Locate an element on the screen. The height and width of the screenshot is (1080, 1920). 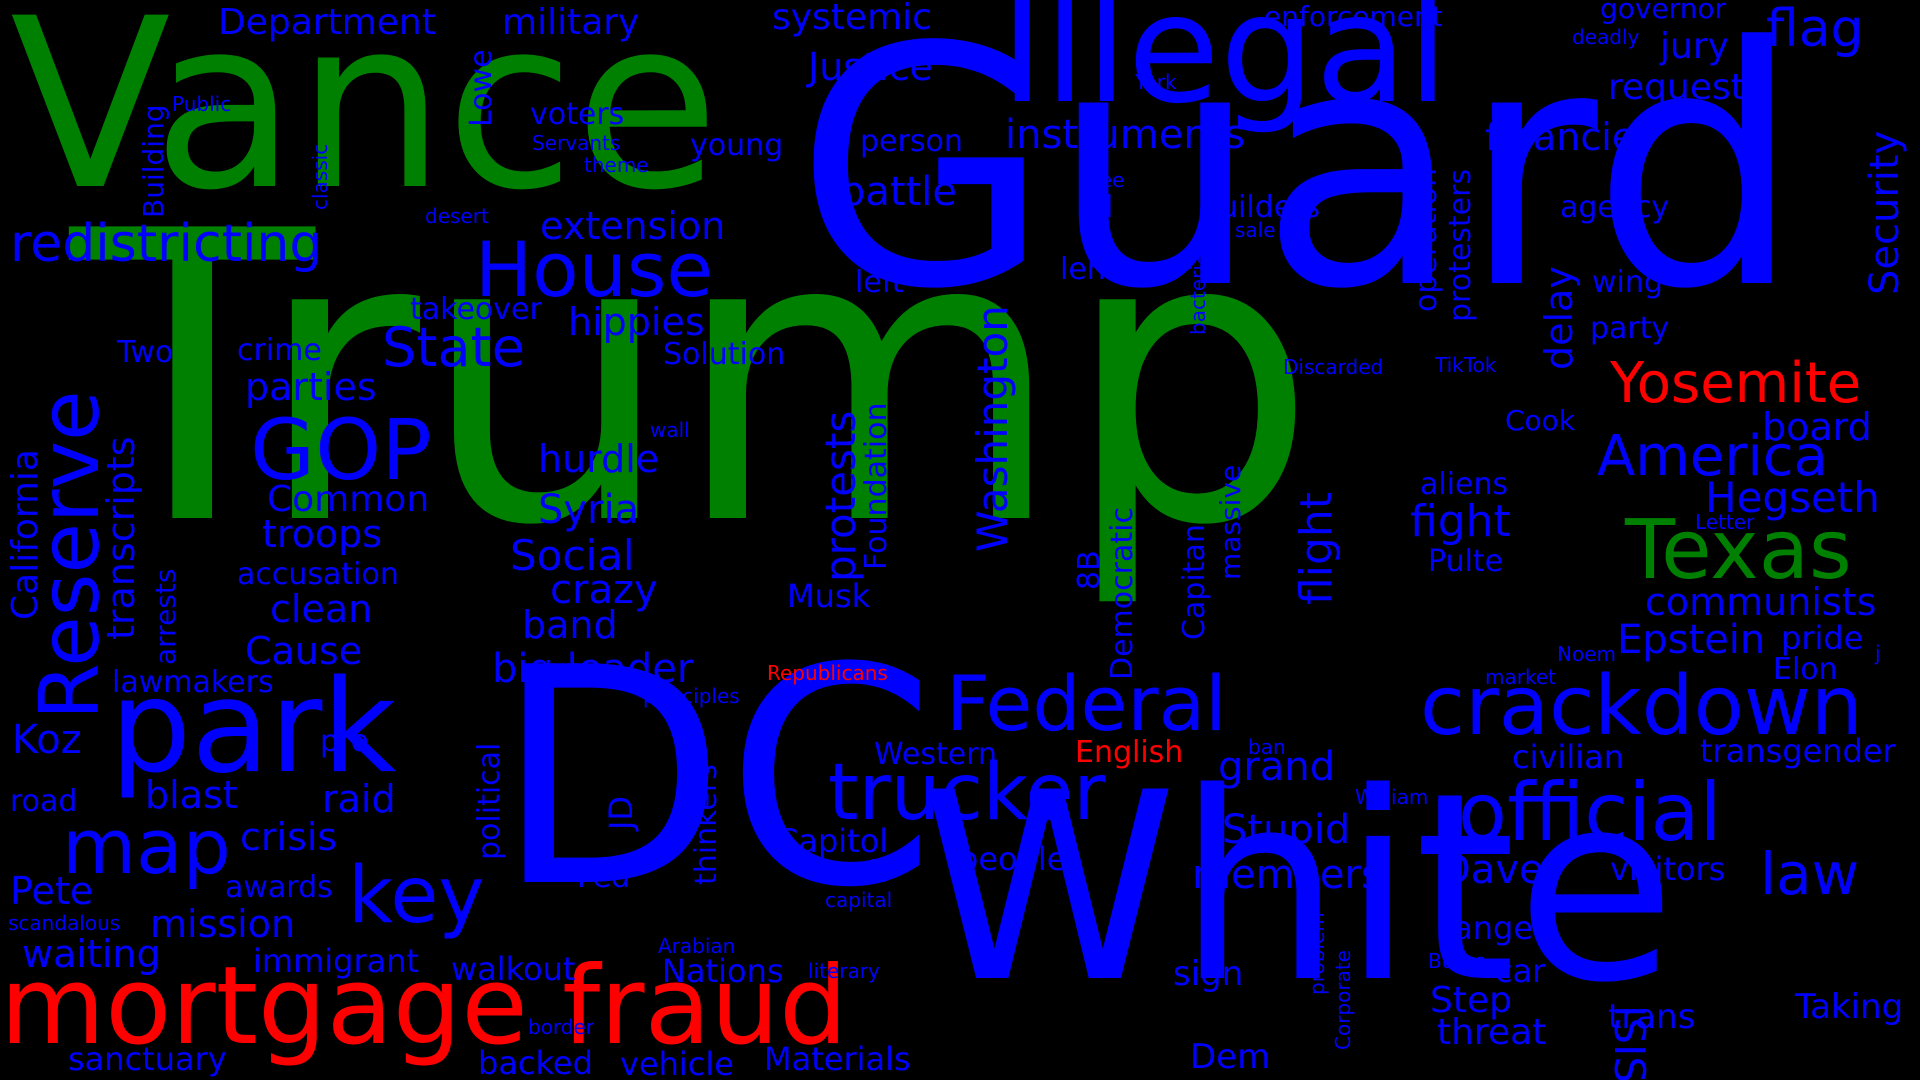
word-noem: Noem is located at coordinates (1586, 654).